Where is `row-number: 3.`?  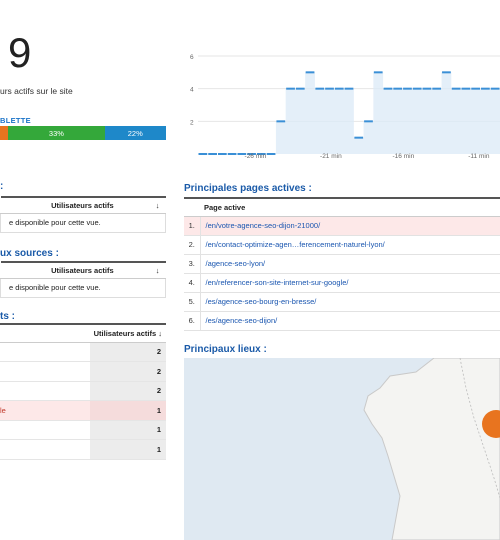 row-number: 3. is located at coordinates (192, 264).